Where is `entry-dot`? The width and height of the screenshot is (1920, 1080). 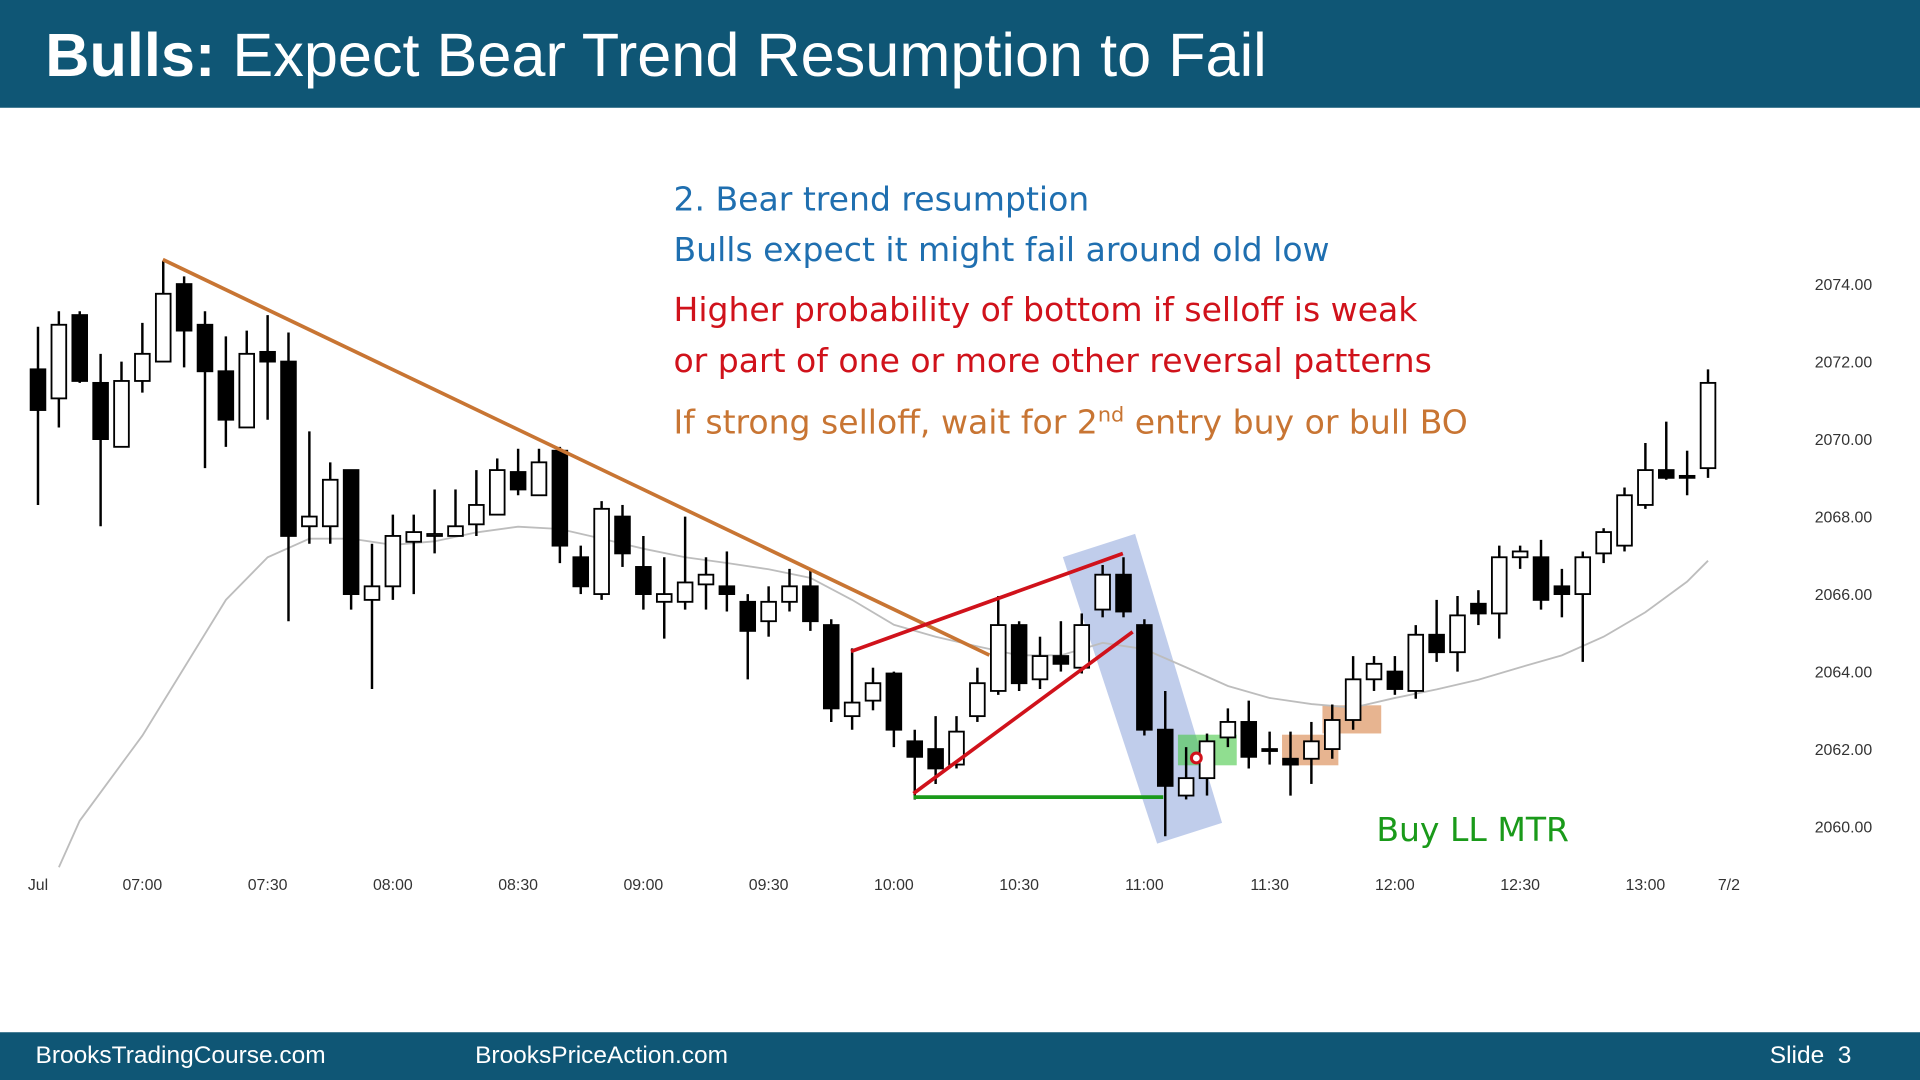
entry-dot is located at coordinates (1196, 758).